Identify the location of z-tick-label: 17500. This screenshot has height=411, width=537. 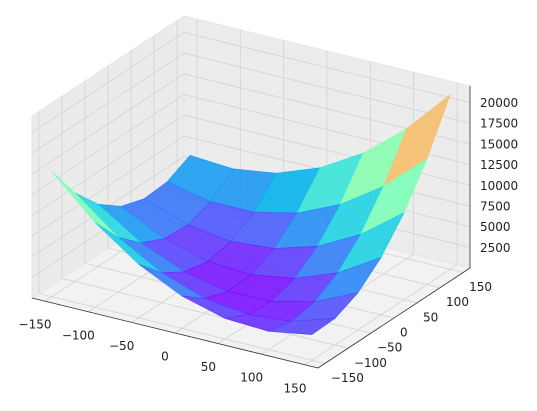
(499, 124).